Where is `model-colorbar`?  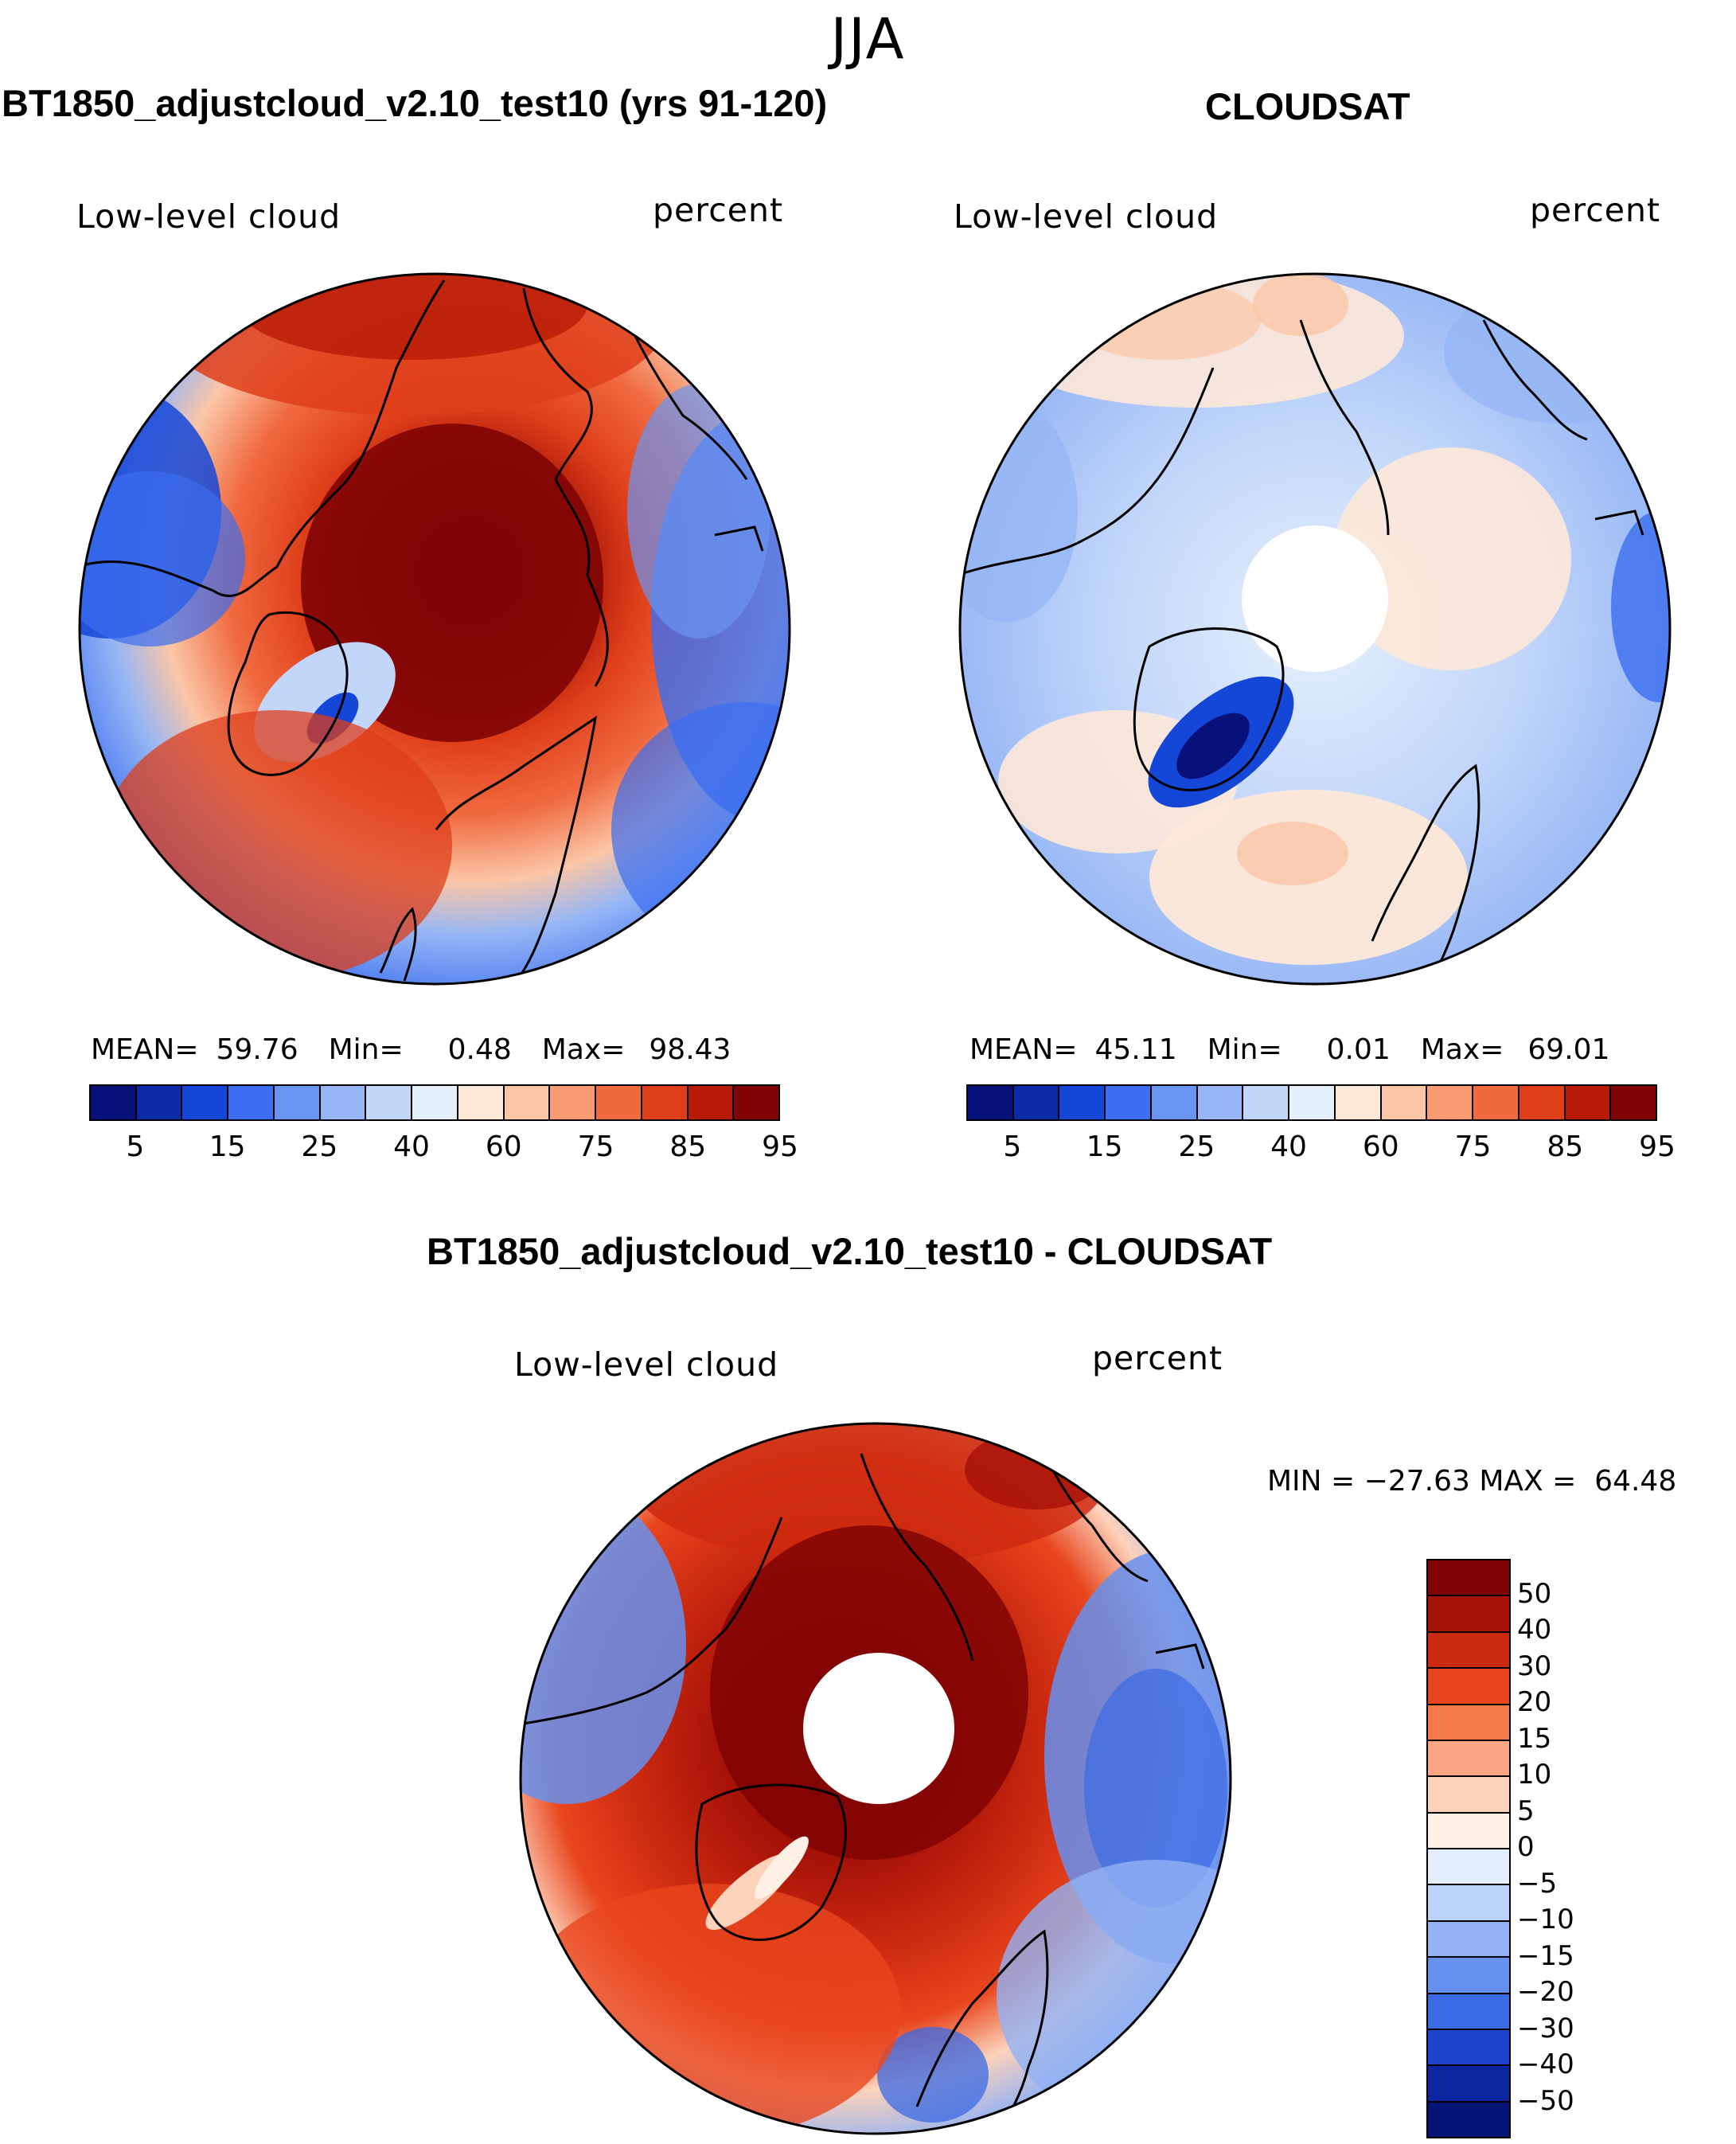 model-colorbar is located at coordinates (434, 1102).